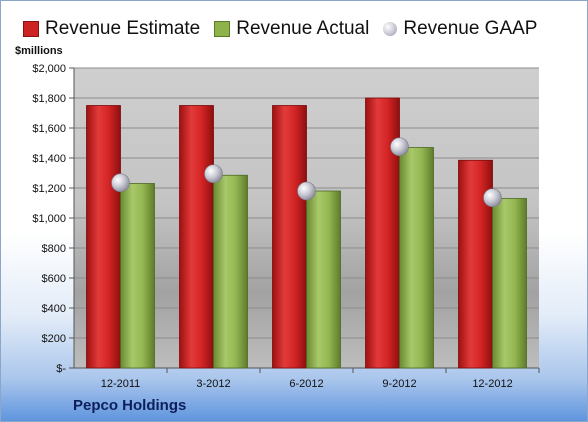 This screenshot has width=588, height=422. Describe the element at coordinates (103, 237) in the screenshot. I see `bar-estimate-12-2011` at that location.